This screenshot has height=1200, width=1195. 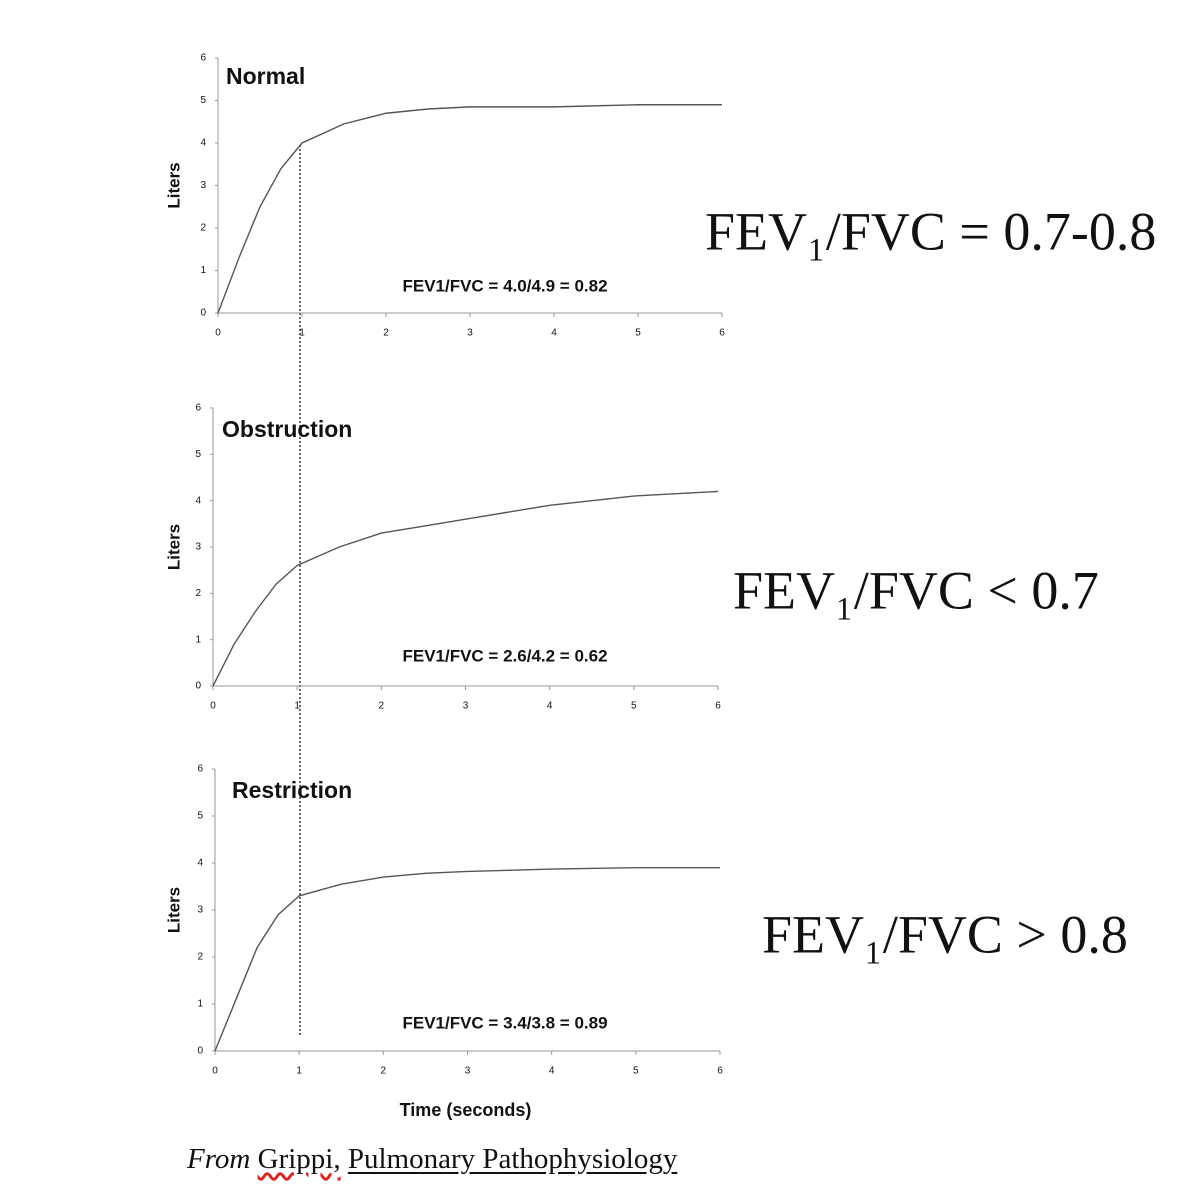 I want to click on interpretation: FEV₁/FVC = 0.7-0.8, so click(x=930, y=231).